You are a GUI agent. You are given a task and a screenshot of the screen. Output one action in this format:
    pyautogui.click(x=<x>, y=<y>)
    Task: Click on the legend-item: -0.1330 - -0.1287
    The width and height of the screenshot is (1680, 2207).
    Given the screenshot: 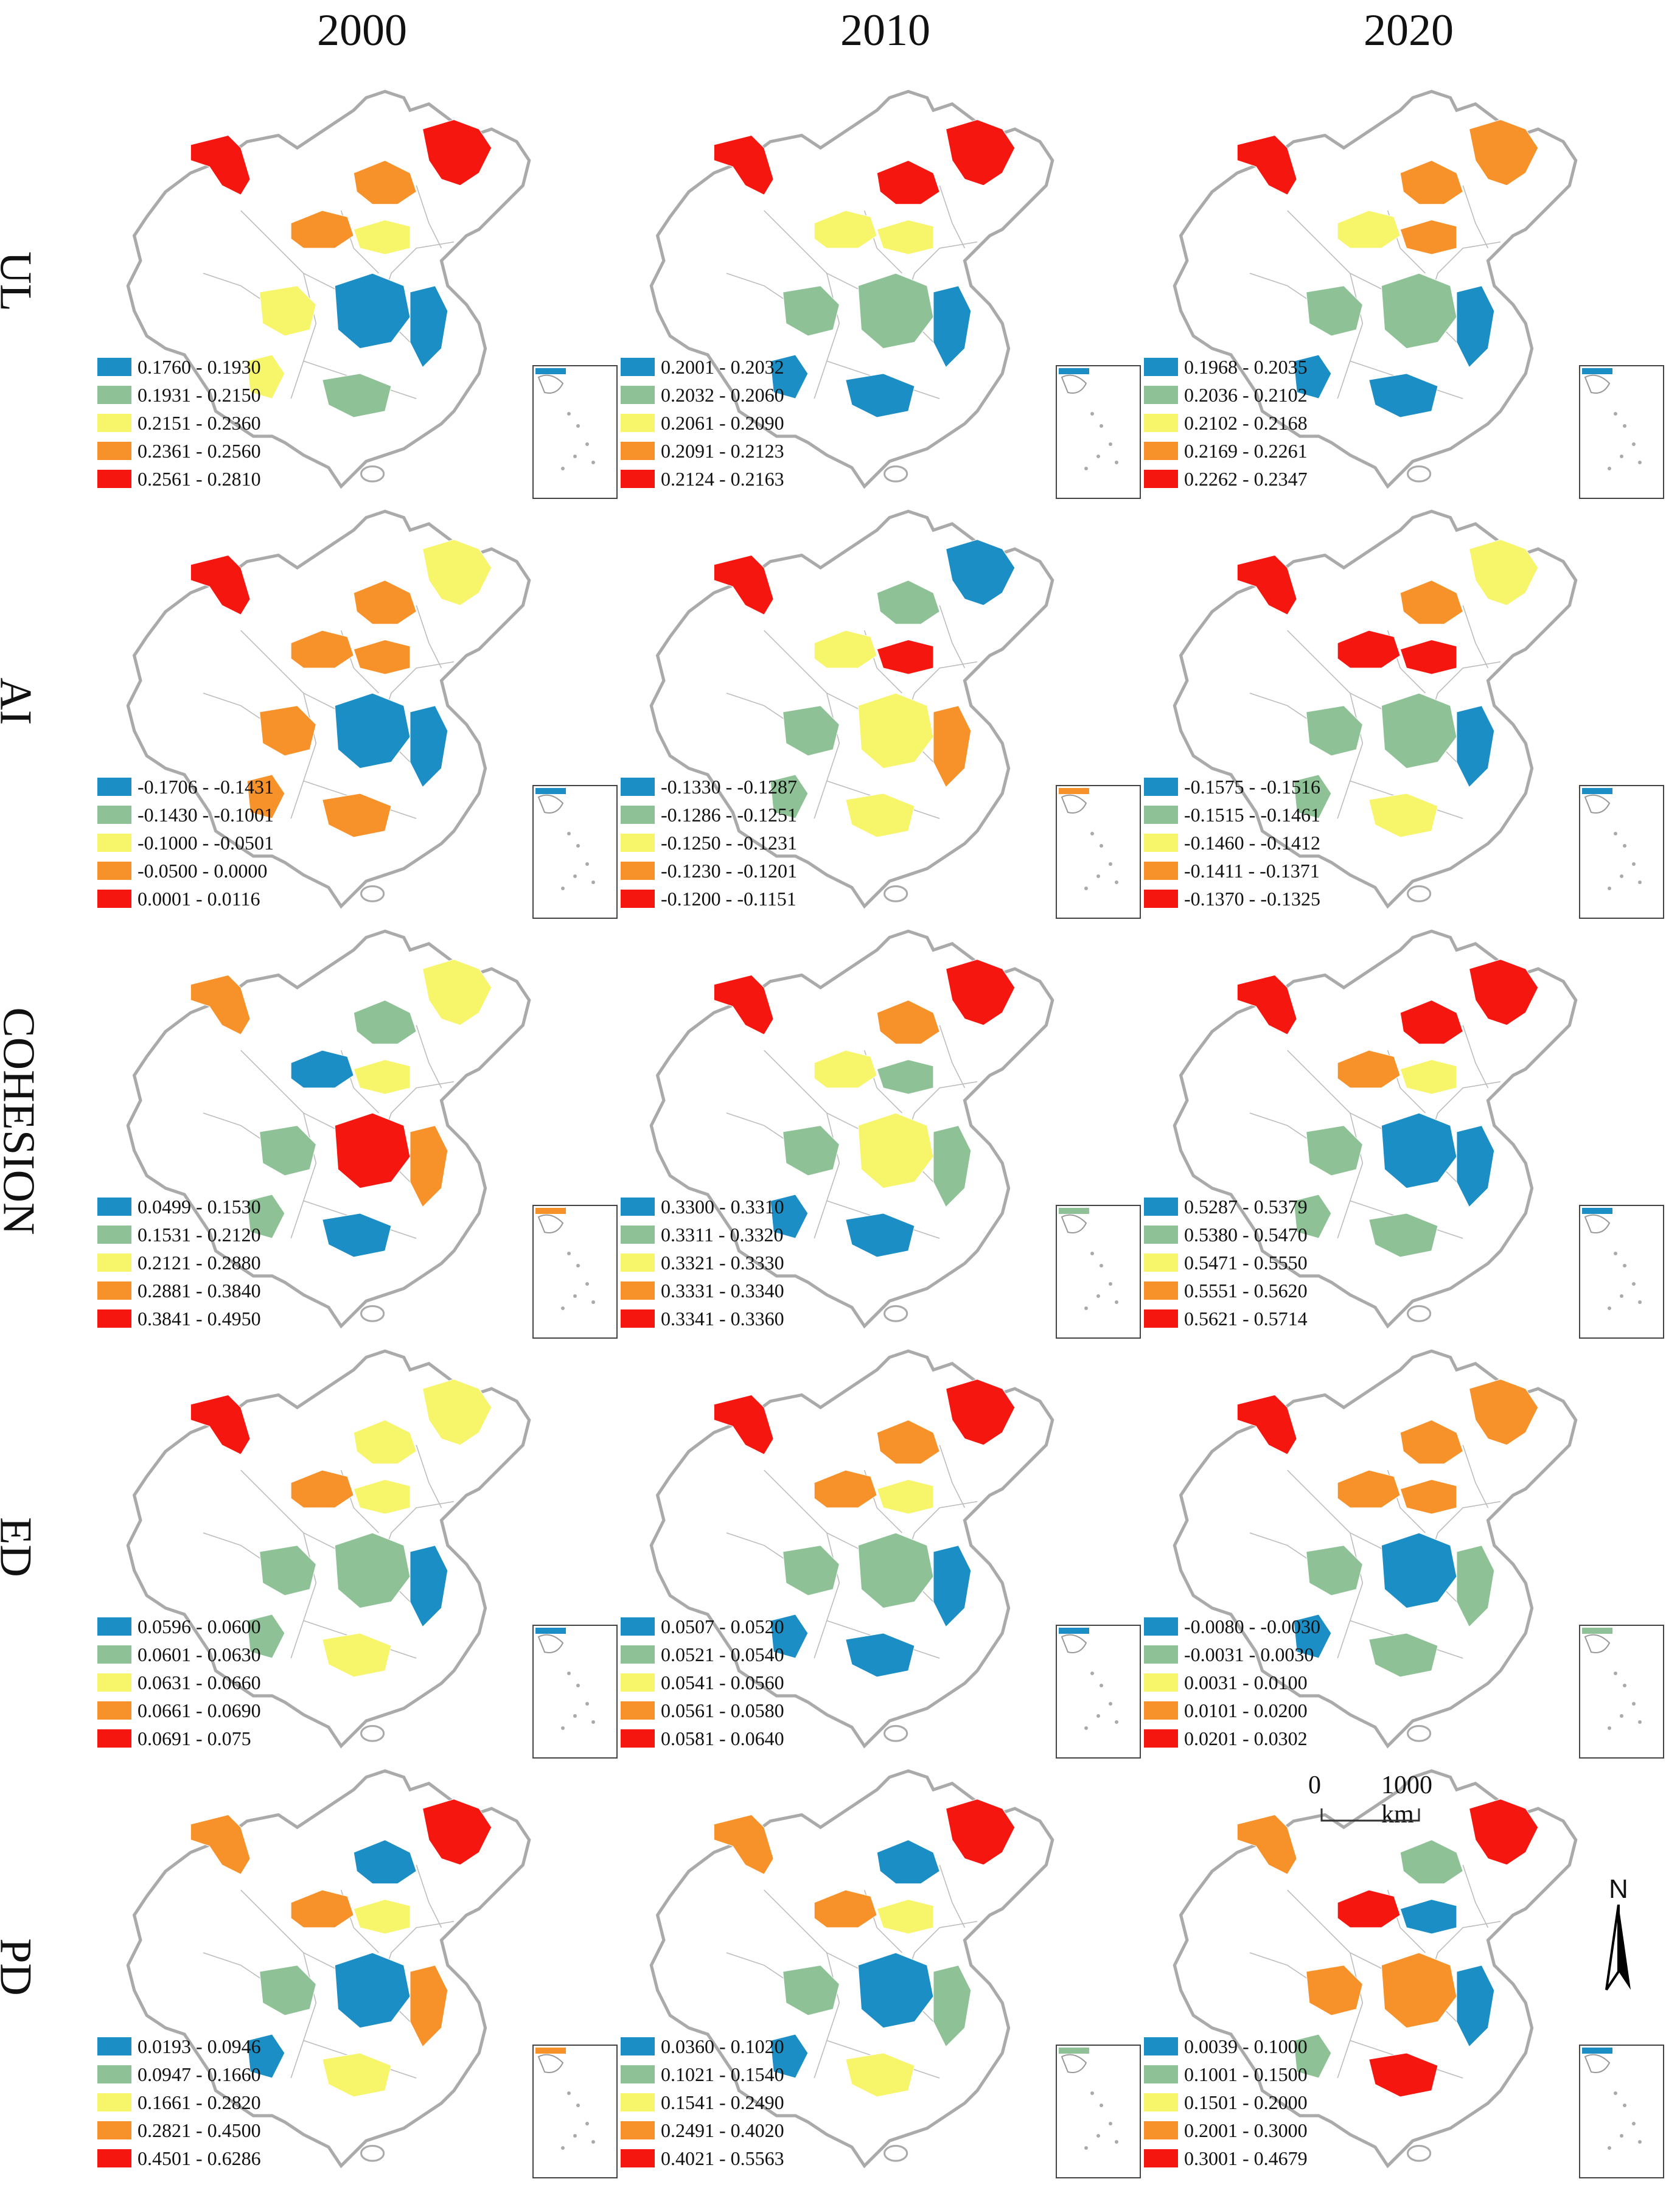 What is the action you would take?
    pyautogui.click(x=709, y=787)
    